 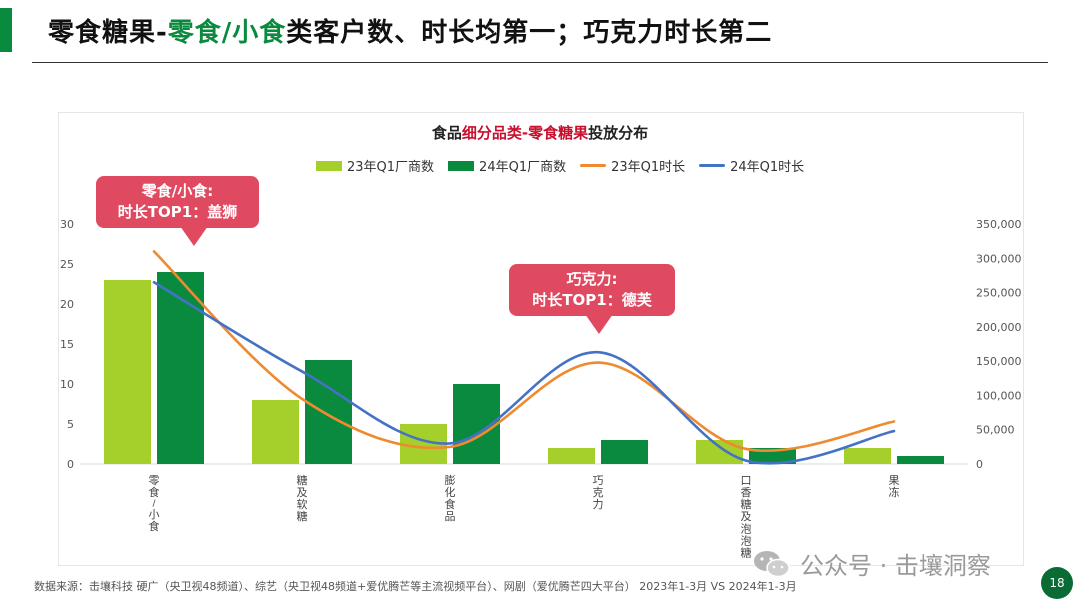 I want to click on x-axis-tick: 口香糖及泡泡糖, so click(x=746, y=517).